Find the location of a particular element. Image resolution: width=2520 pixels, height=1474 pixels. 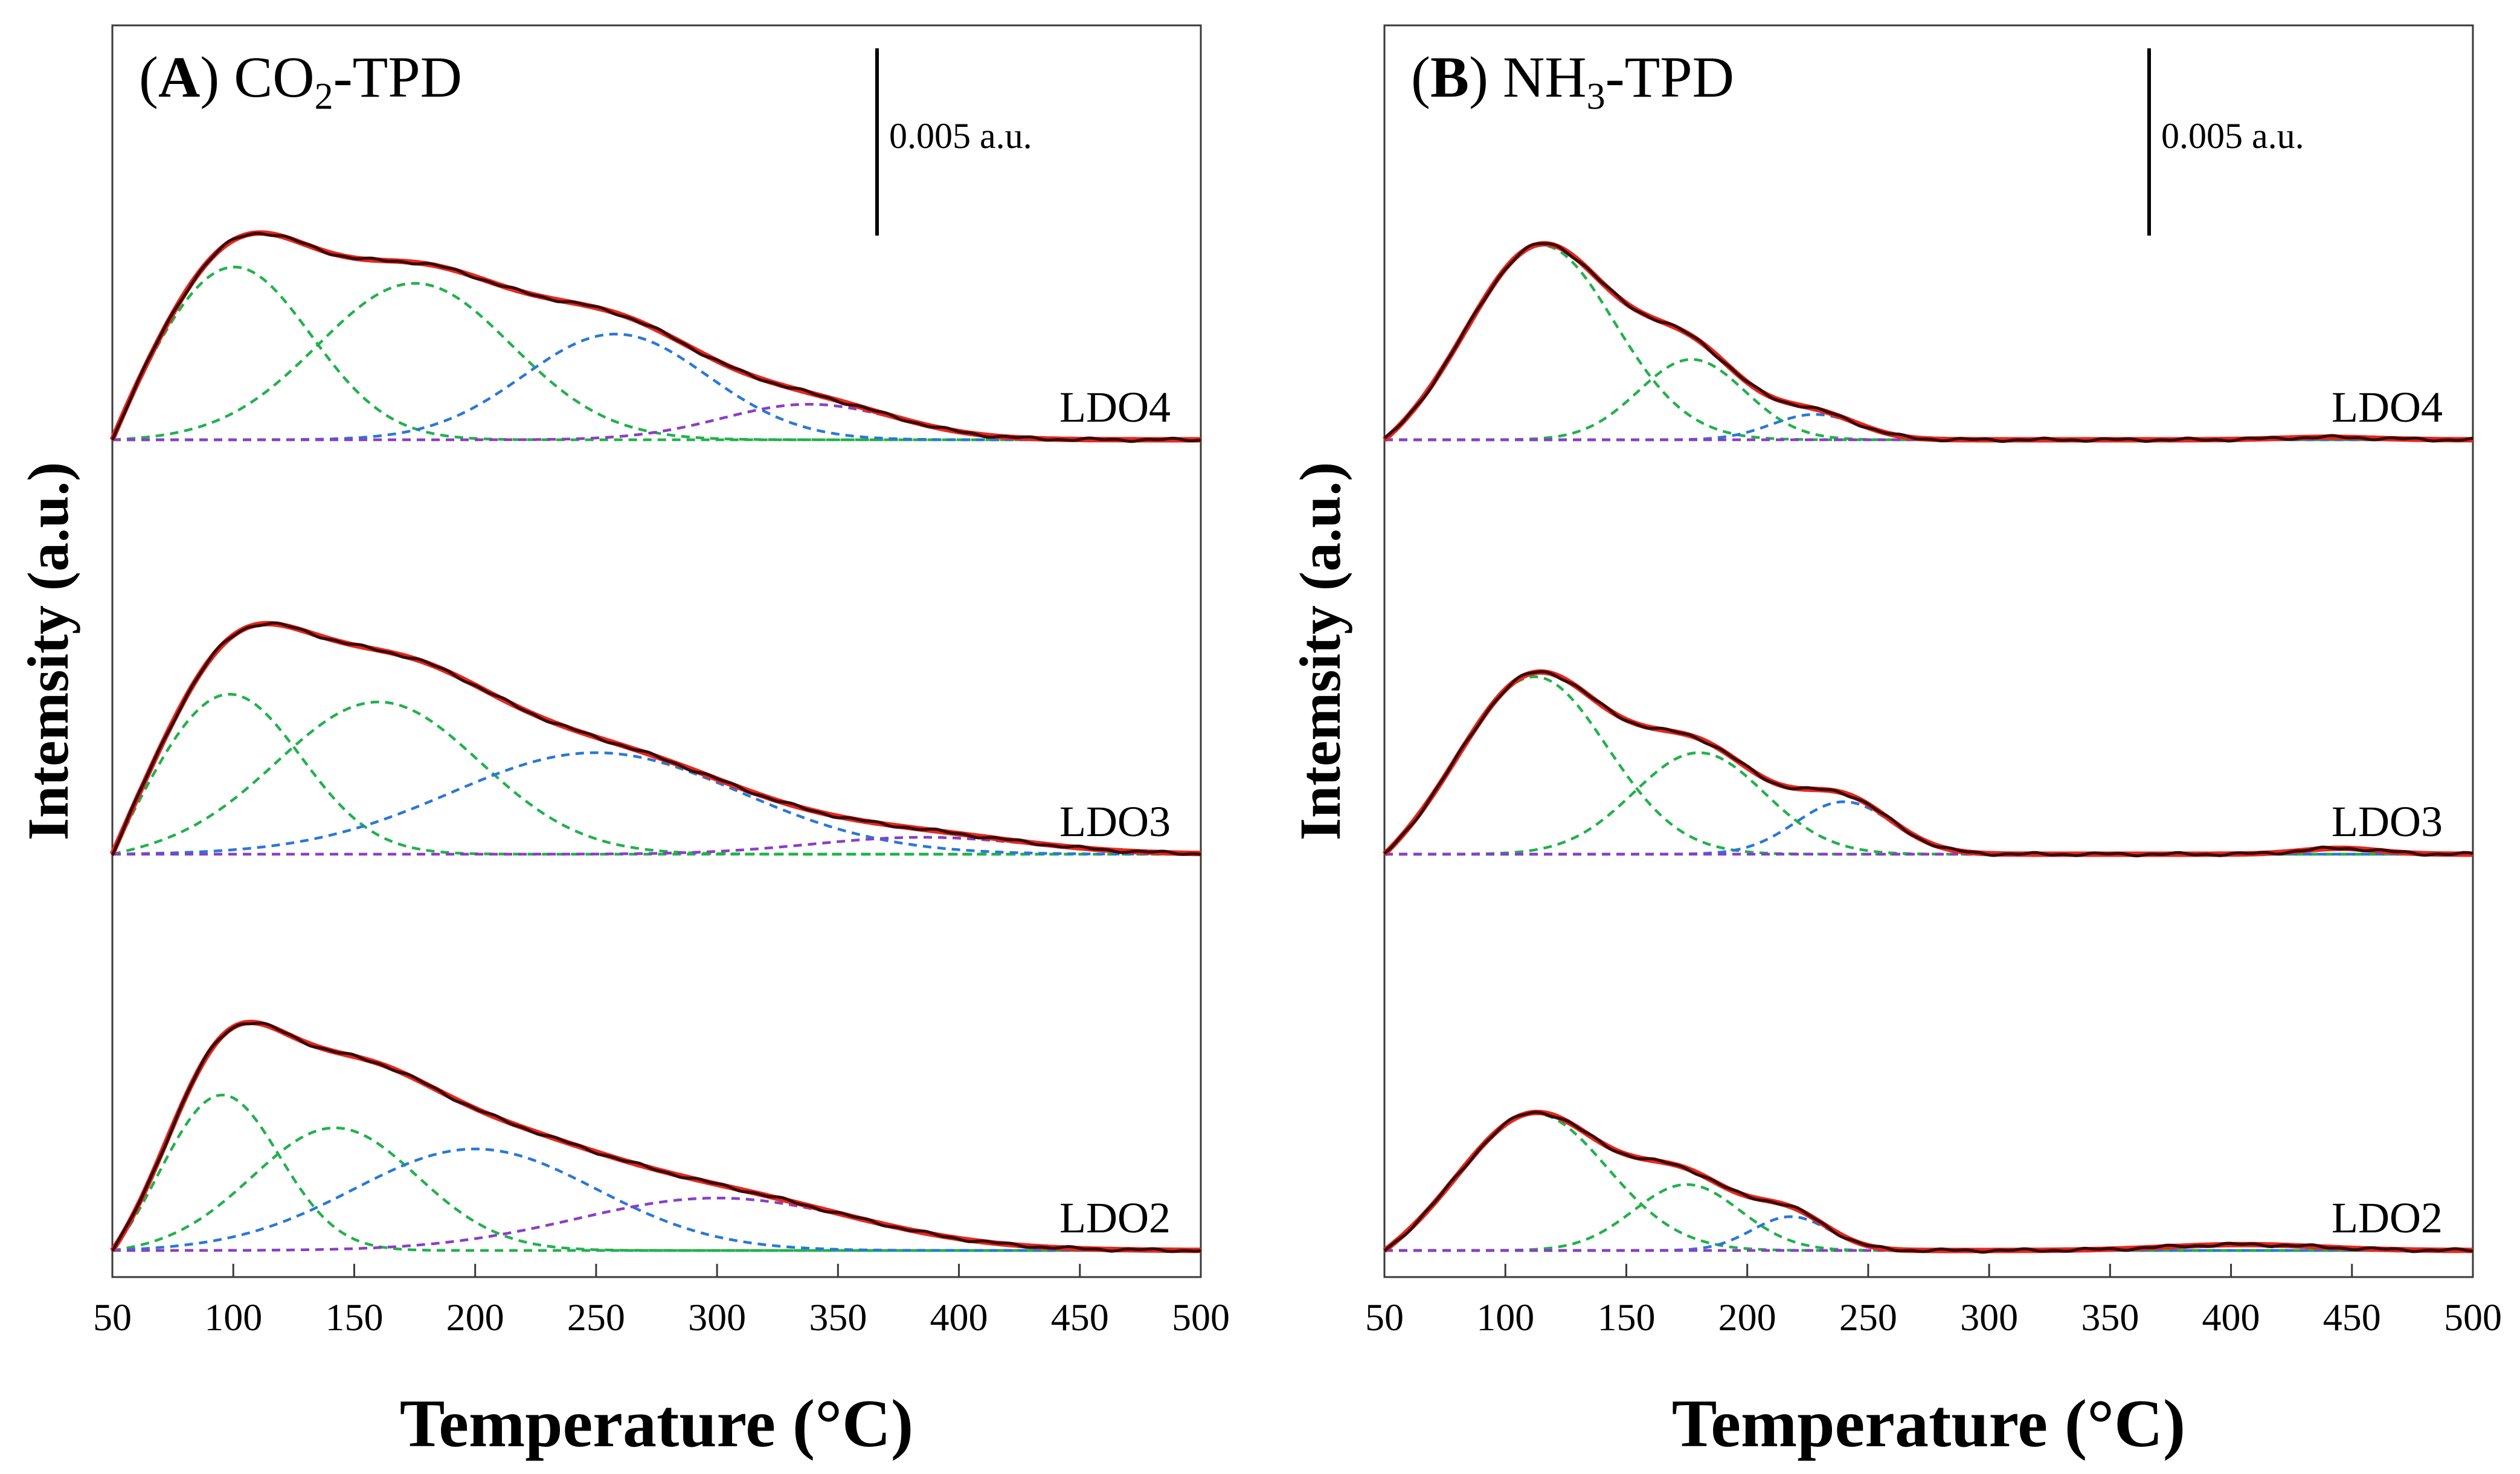

title-subscript: 2 is located at coordinates (324, 96).